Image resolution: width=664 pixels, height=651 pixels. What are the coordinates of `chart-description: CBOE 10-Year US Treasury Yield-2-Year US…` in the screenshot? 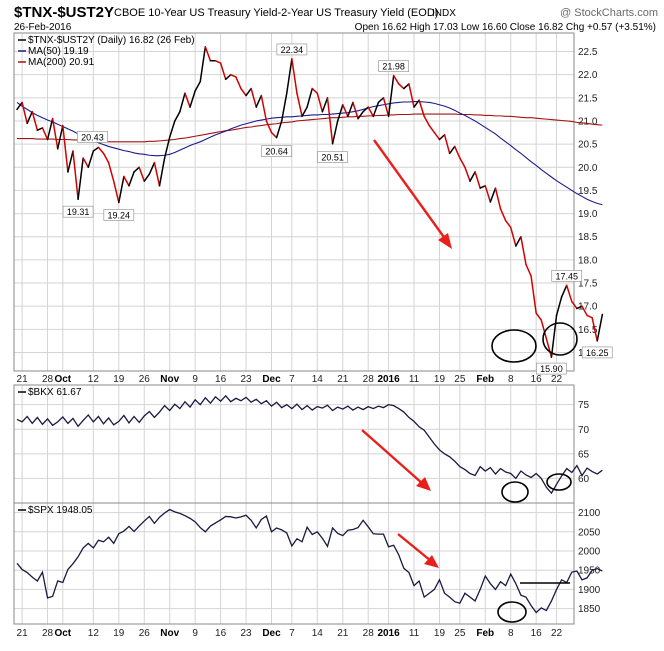 It's located at (276, 13).